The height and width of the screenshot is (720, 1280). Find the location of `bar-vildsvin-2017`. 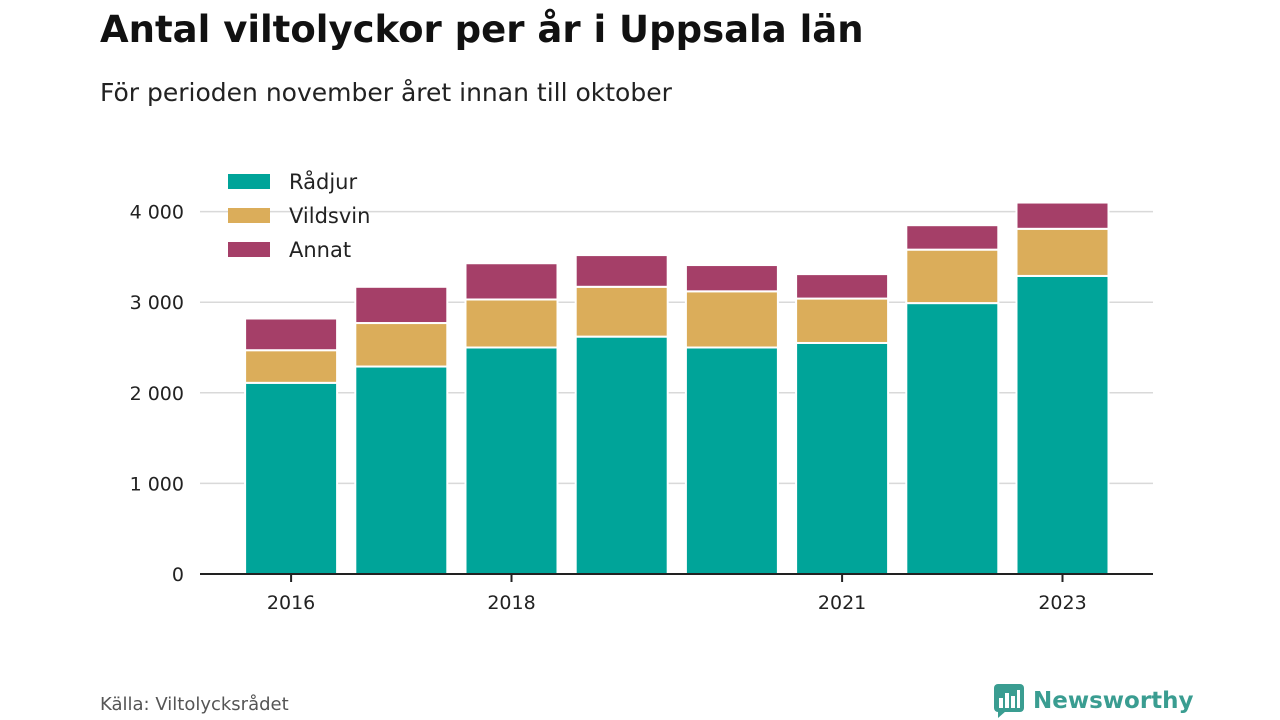

bar-vildsvin-2017 is located at coordinates (401, 345).